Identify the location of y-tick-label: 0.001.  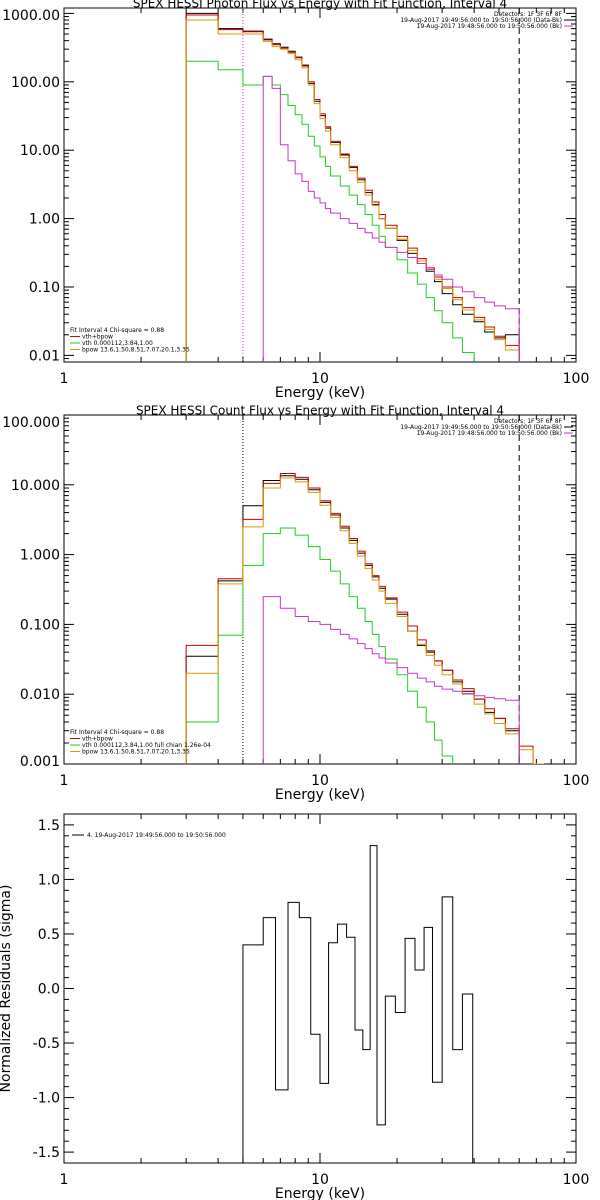
(40, 762).